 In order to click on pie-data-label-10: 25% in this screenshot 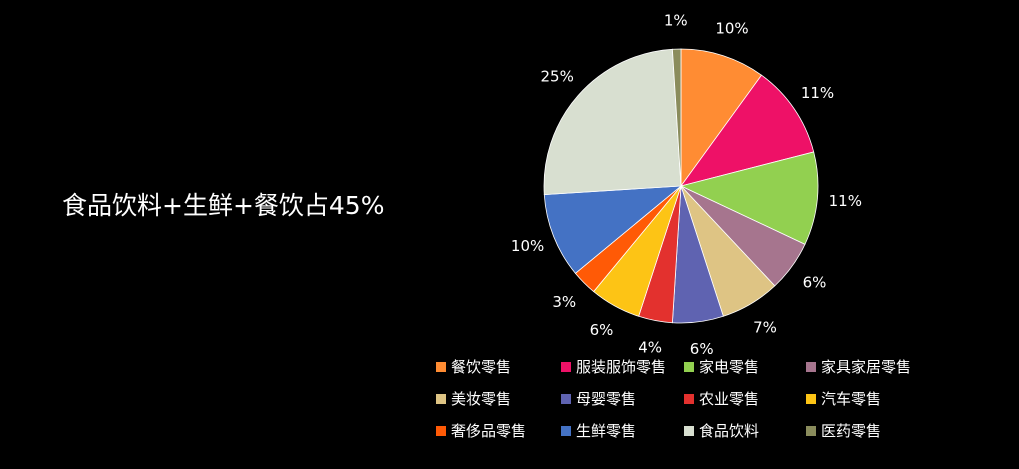, I will do `click(557, 76)`.